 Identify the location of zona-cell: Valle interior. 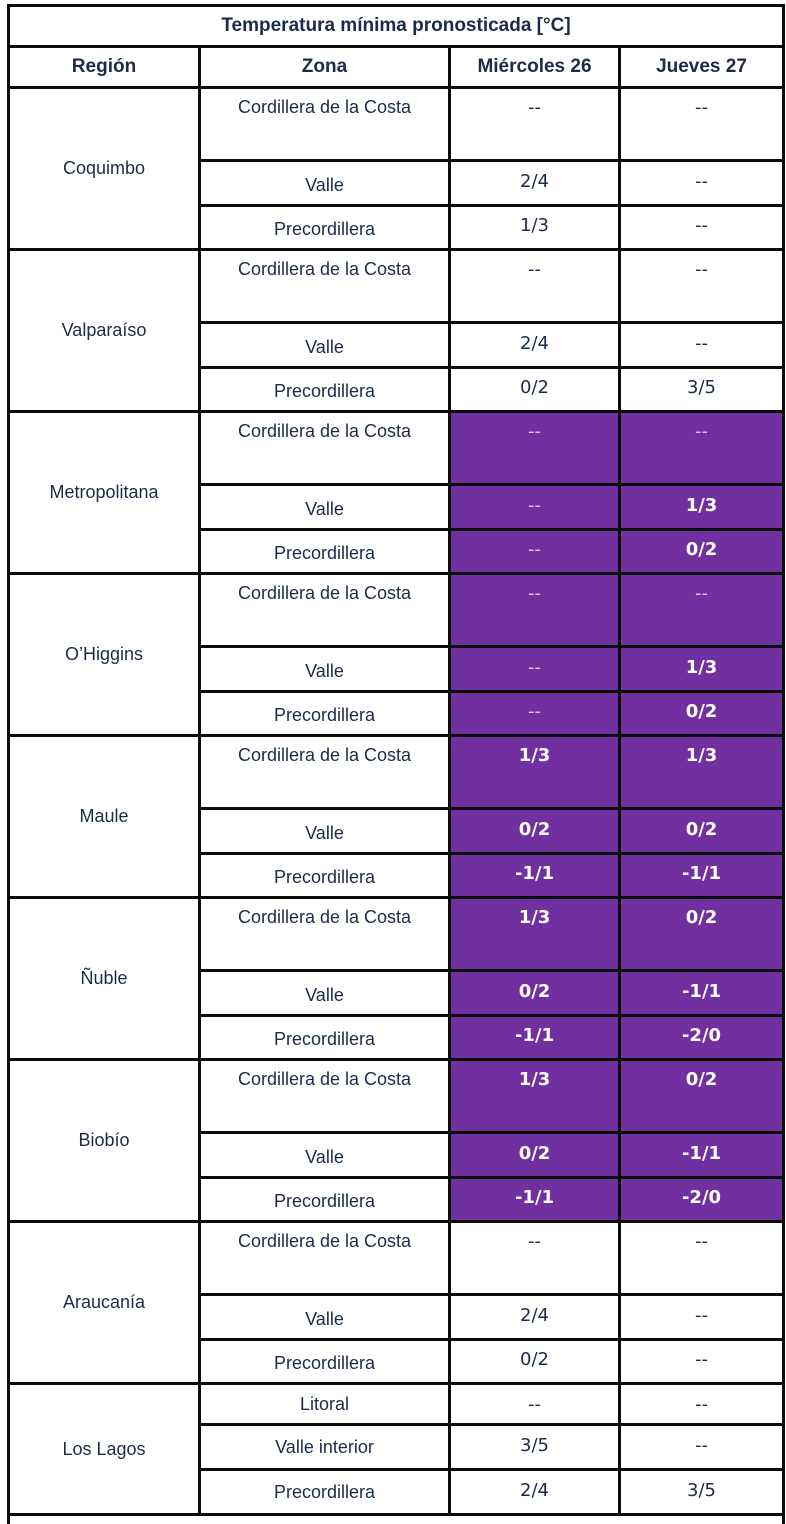
(325, 1447).